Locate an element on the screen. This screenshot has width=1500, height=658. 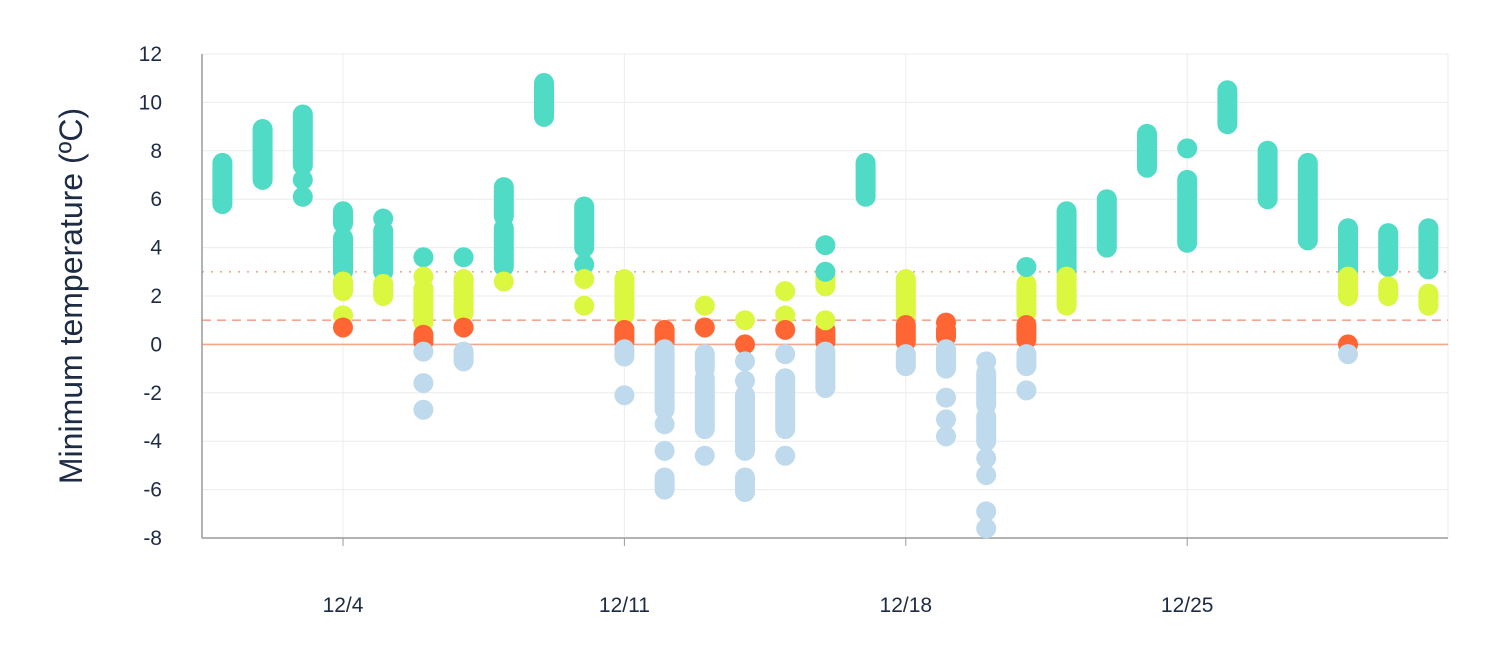
y-tick-label: 0 is located at coordinates (156, 344).